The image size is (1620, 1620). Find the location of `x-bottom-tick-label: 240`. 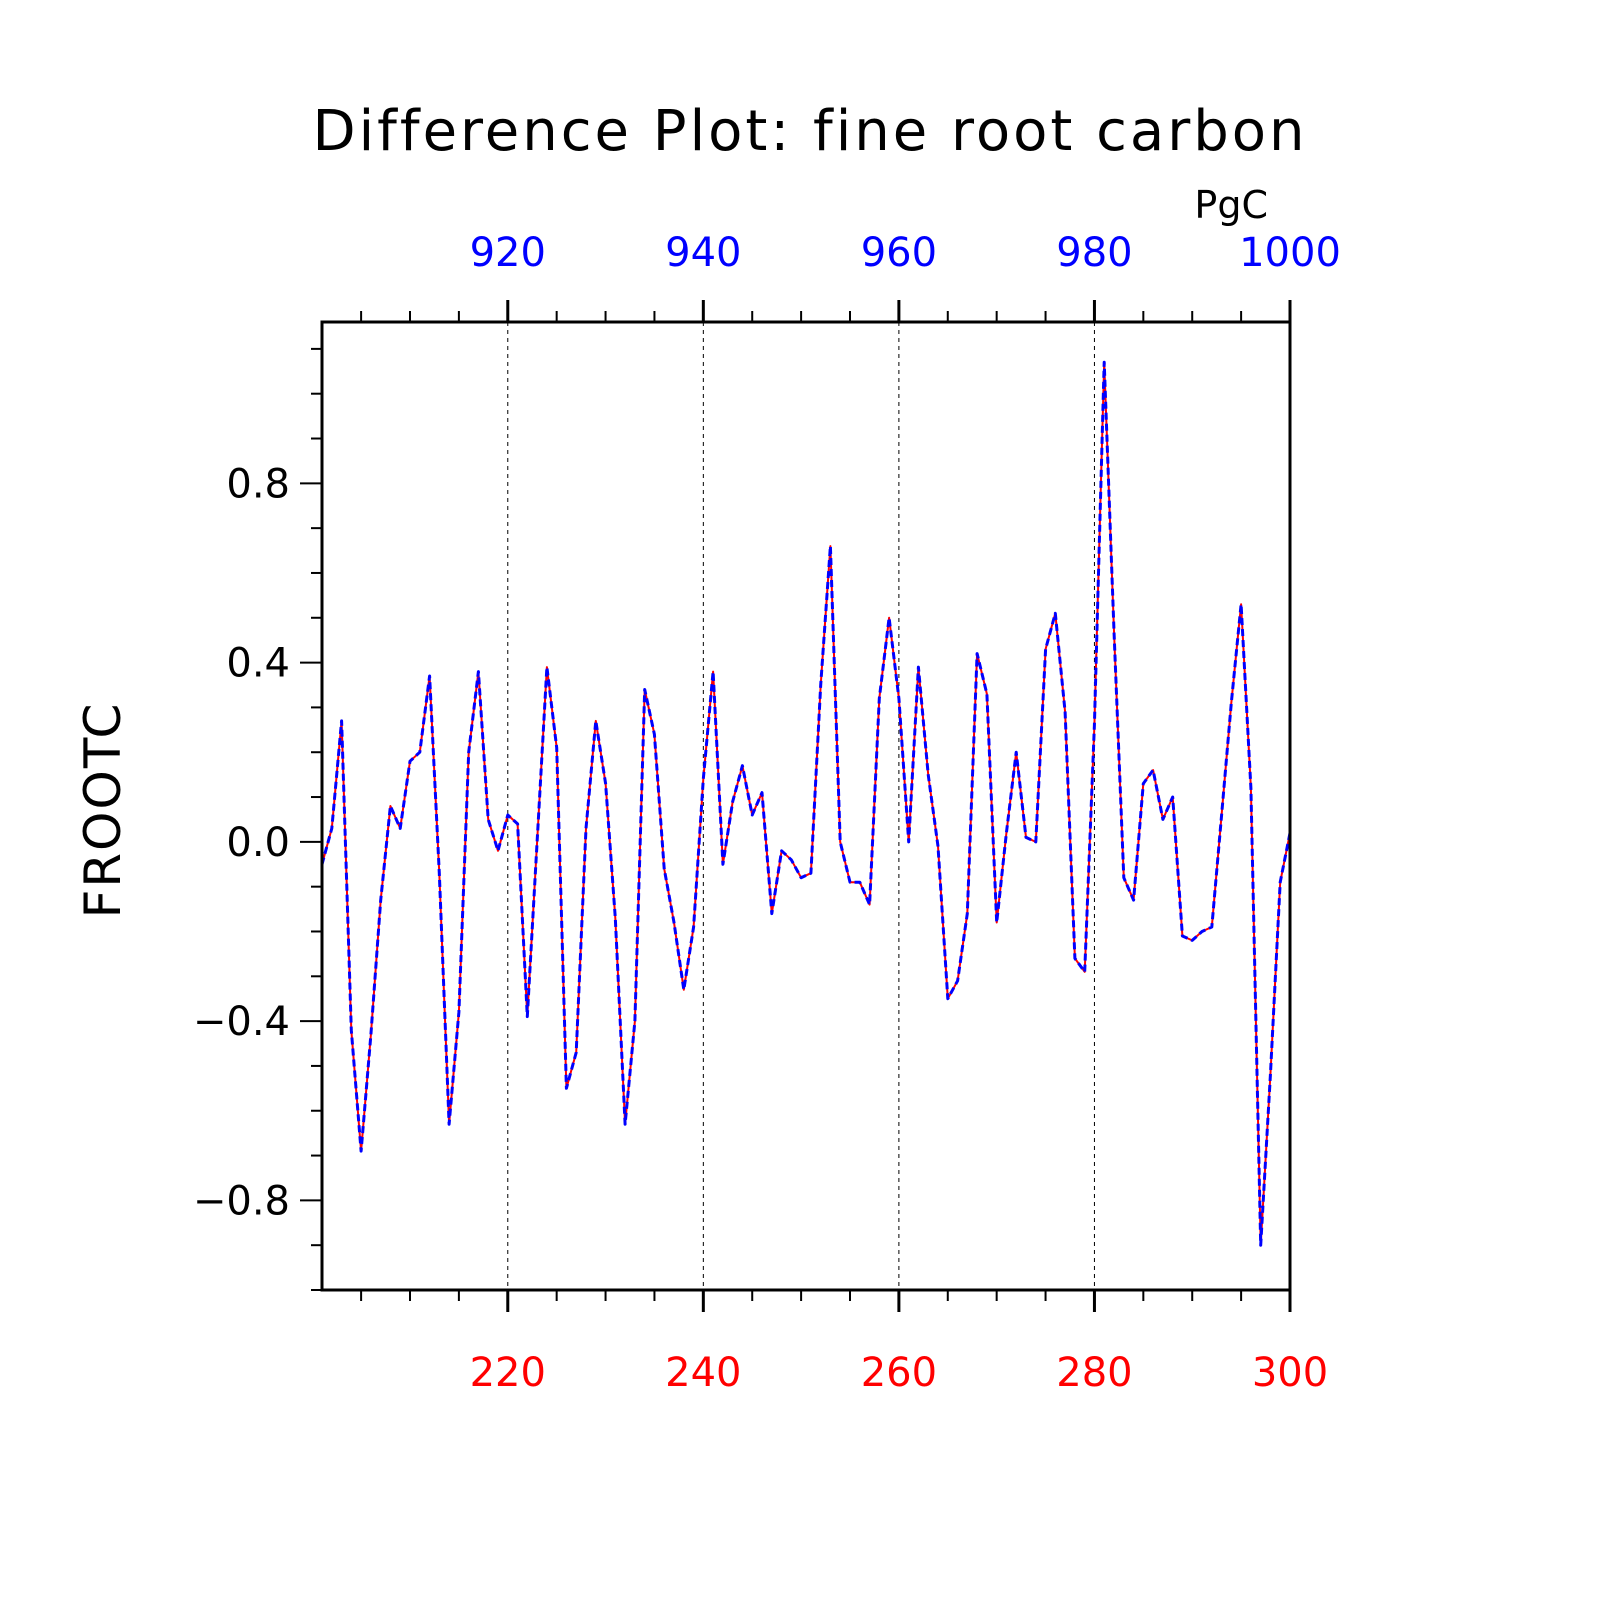

x-bottom-tick-label: 240 is located at coordinates (703, 1373).